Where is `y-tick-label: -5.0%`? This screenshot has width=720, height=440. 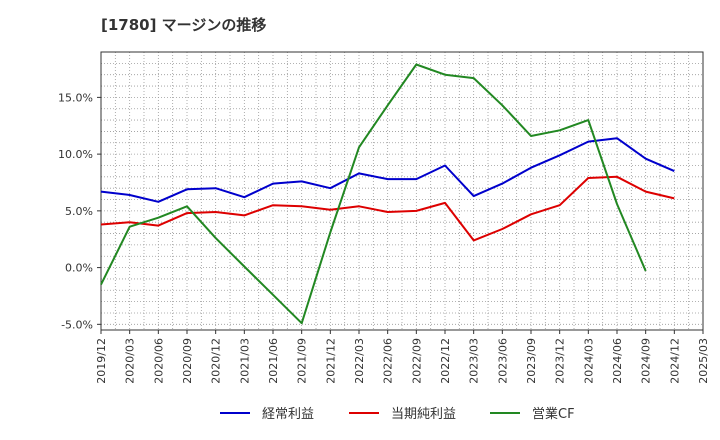 y-tick-label: -5.0% is located at coordinates (77, 324).